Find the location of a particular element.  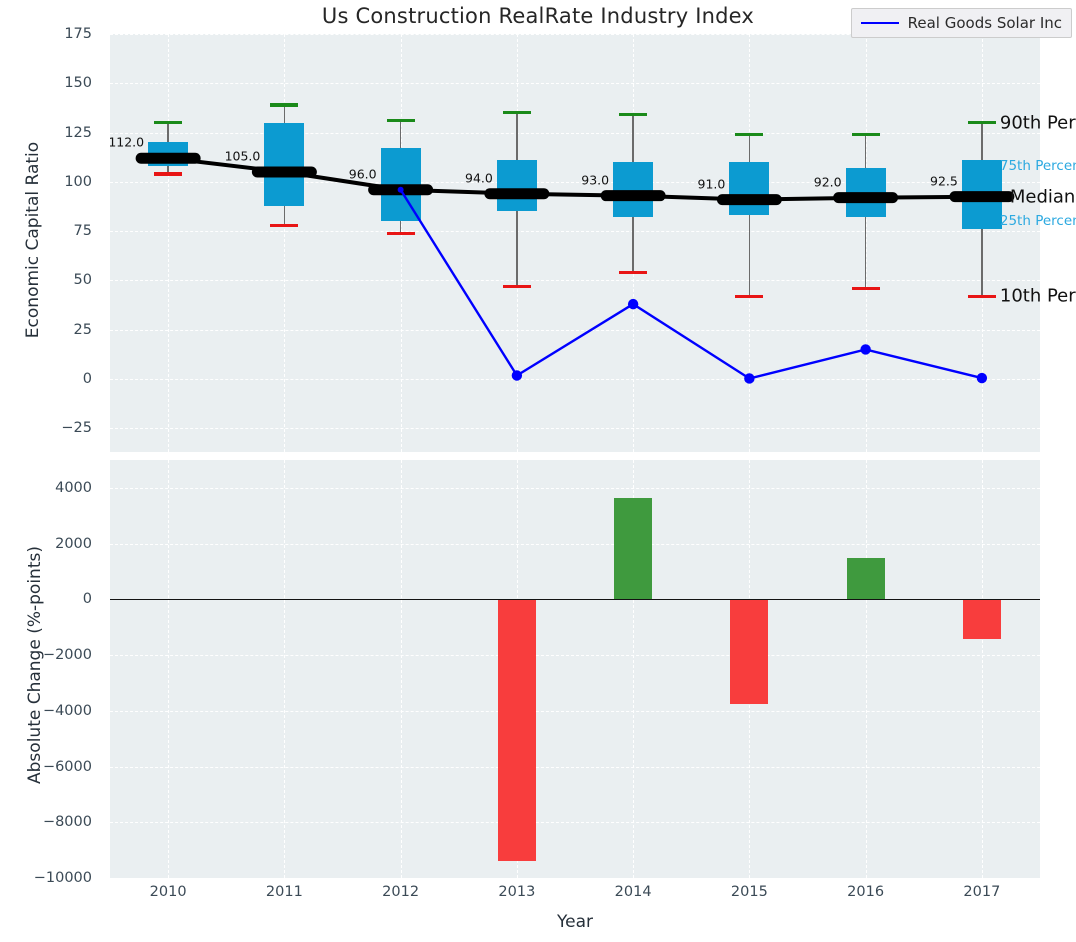

median-value-label: 94.0 is located at coordinates (479, 178).